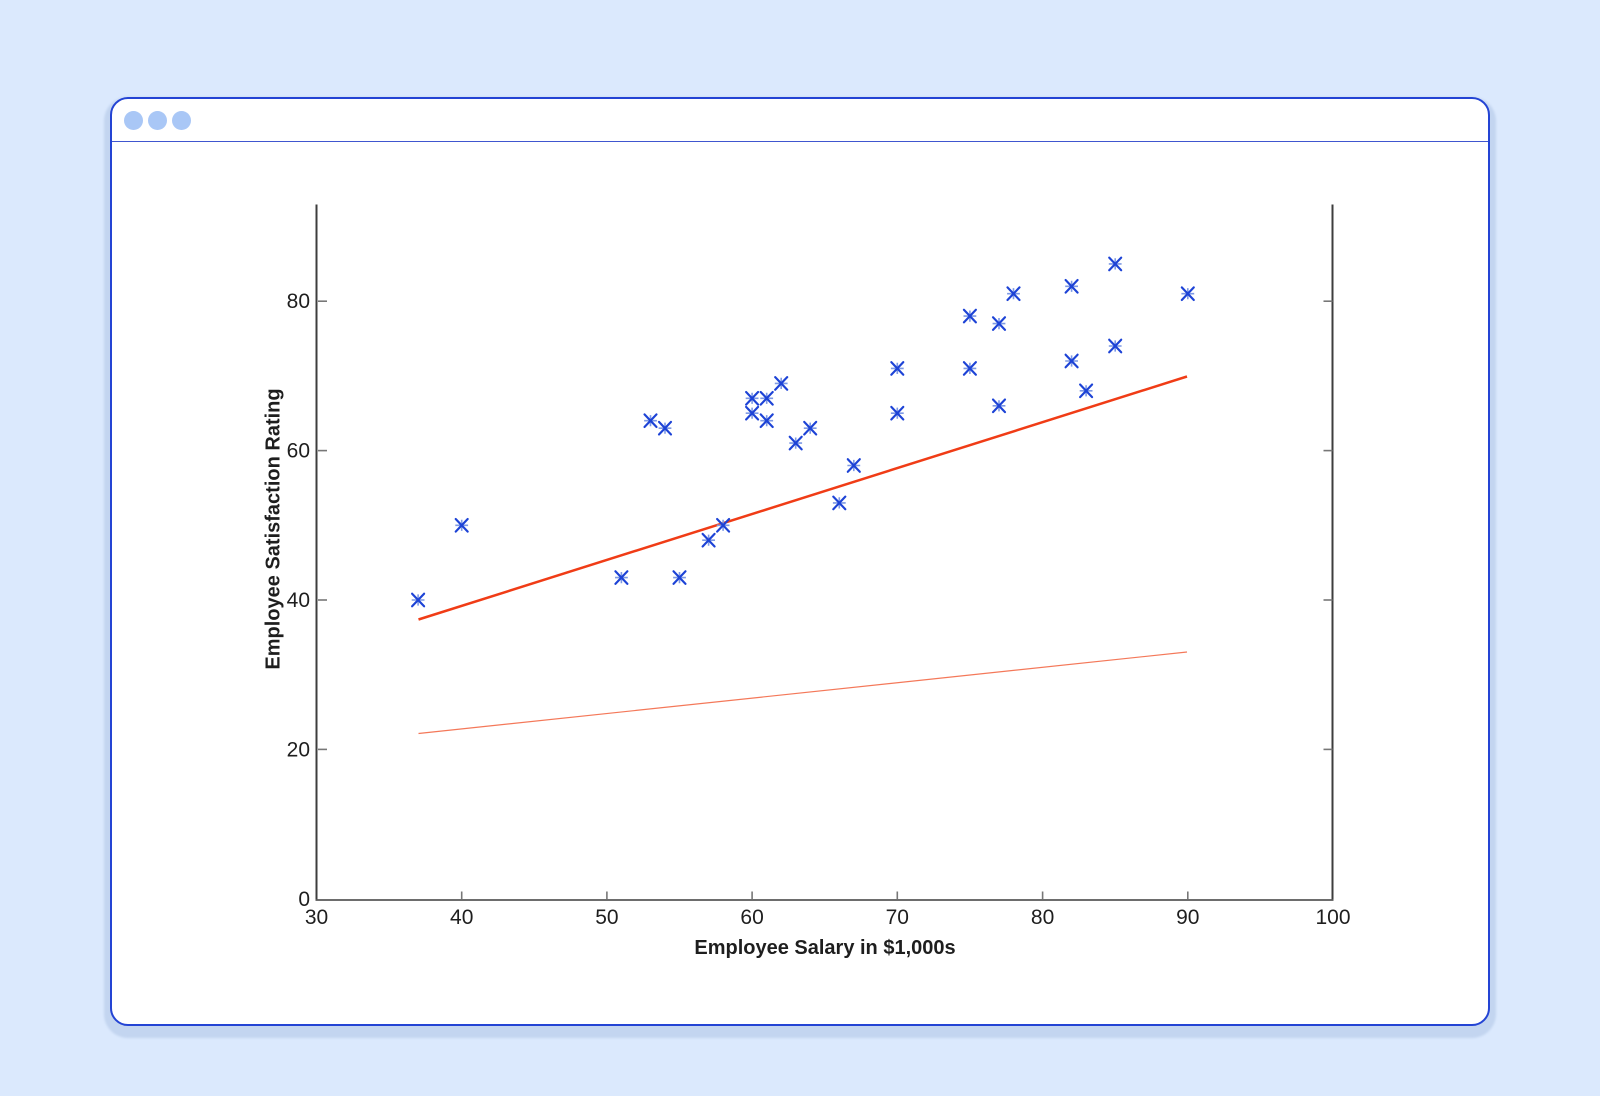 This screenshot has width=1600, height=1096. What do you see at coordinates (1187, 917) in the screenshot?
I see `svg-text: 90` at bounding box center [1187, 917].